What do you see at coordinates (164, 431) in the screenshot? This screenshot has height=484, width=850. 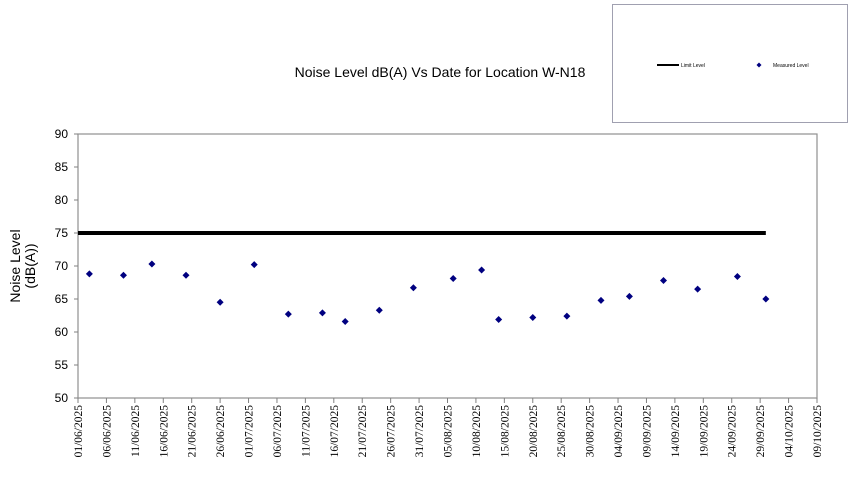 I see `x-tick-label: 16/06/2025` at bounding box center [164, 431].